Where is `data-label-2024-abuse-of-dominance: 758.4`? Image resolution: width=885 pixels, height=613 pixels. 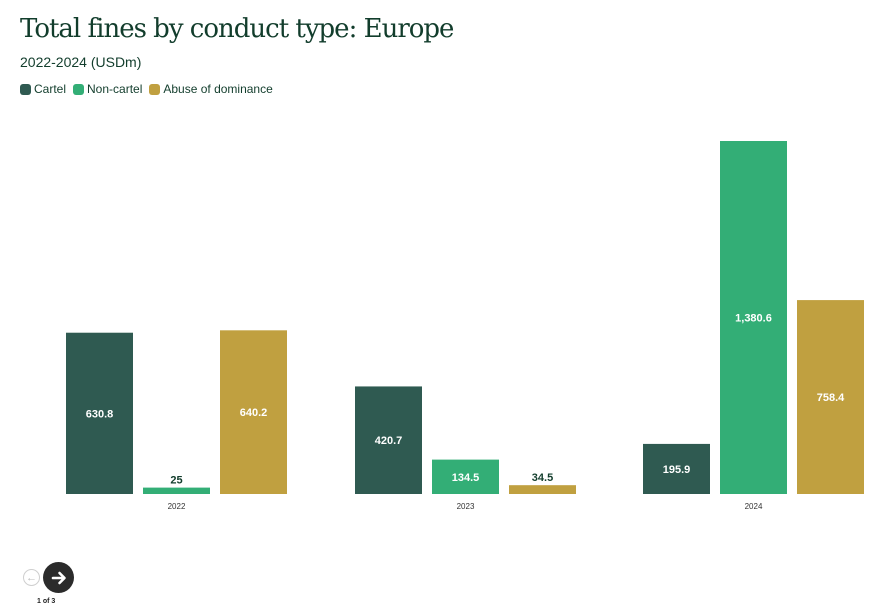
data-label-2024-abuse-of-dominance: 758.4 is located at coordinates (831, 398).